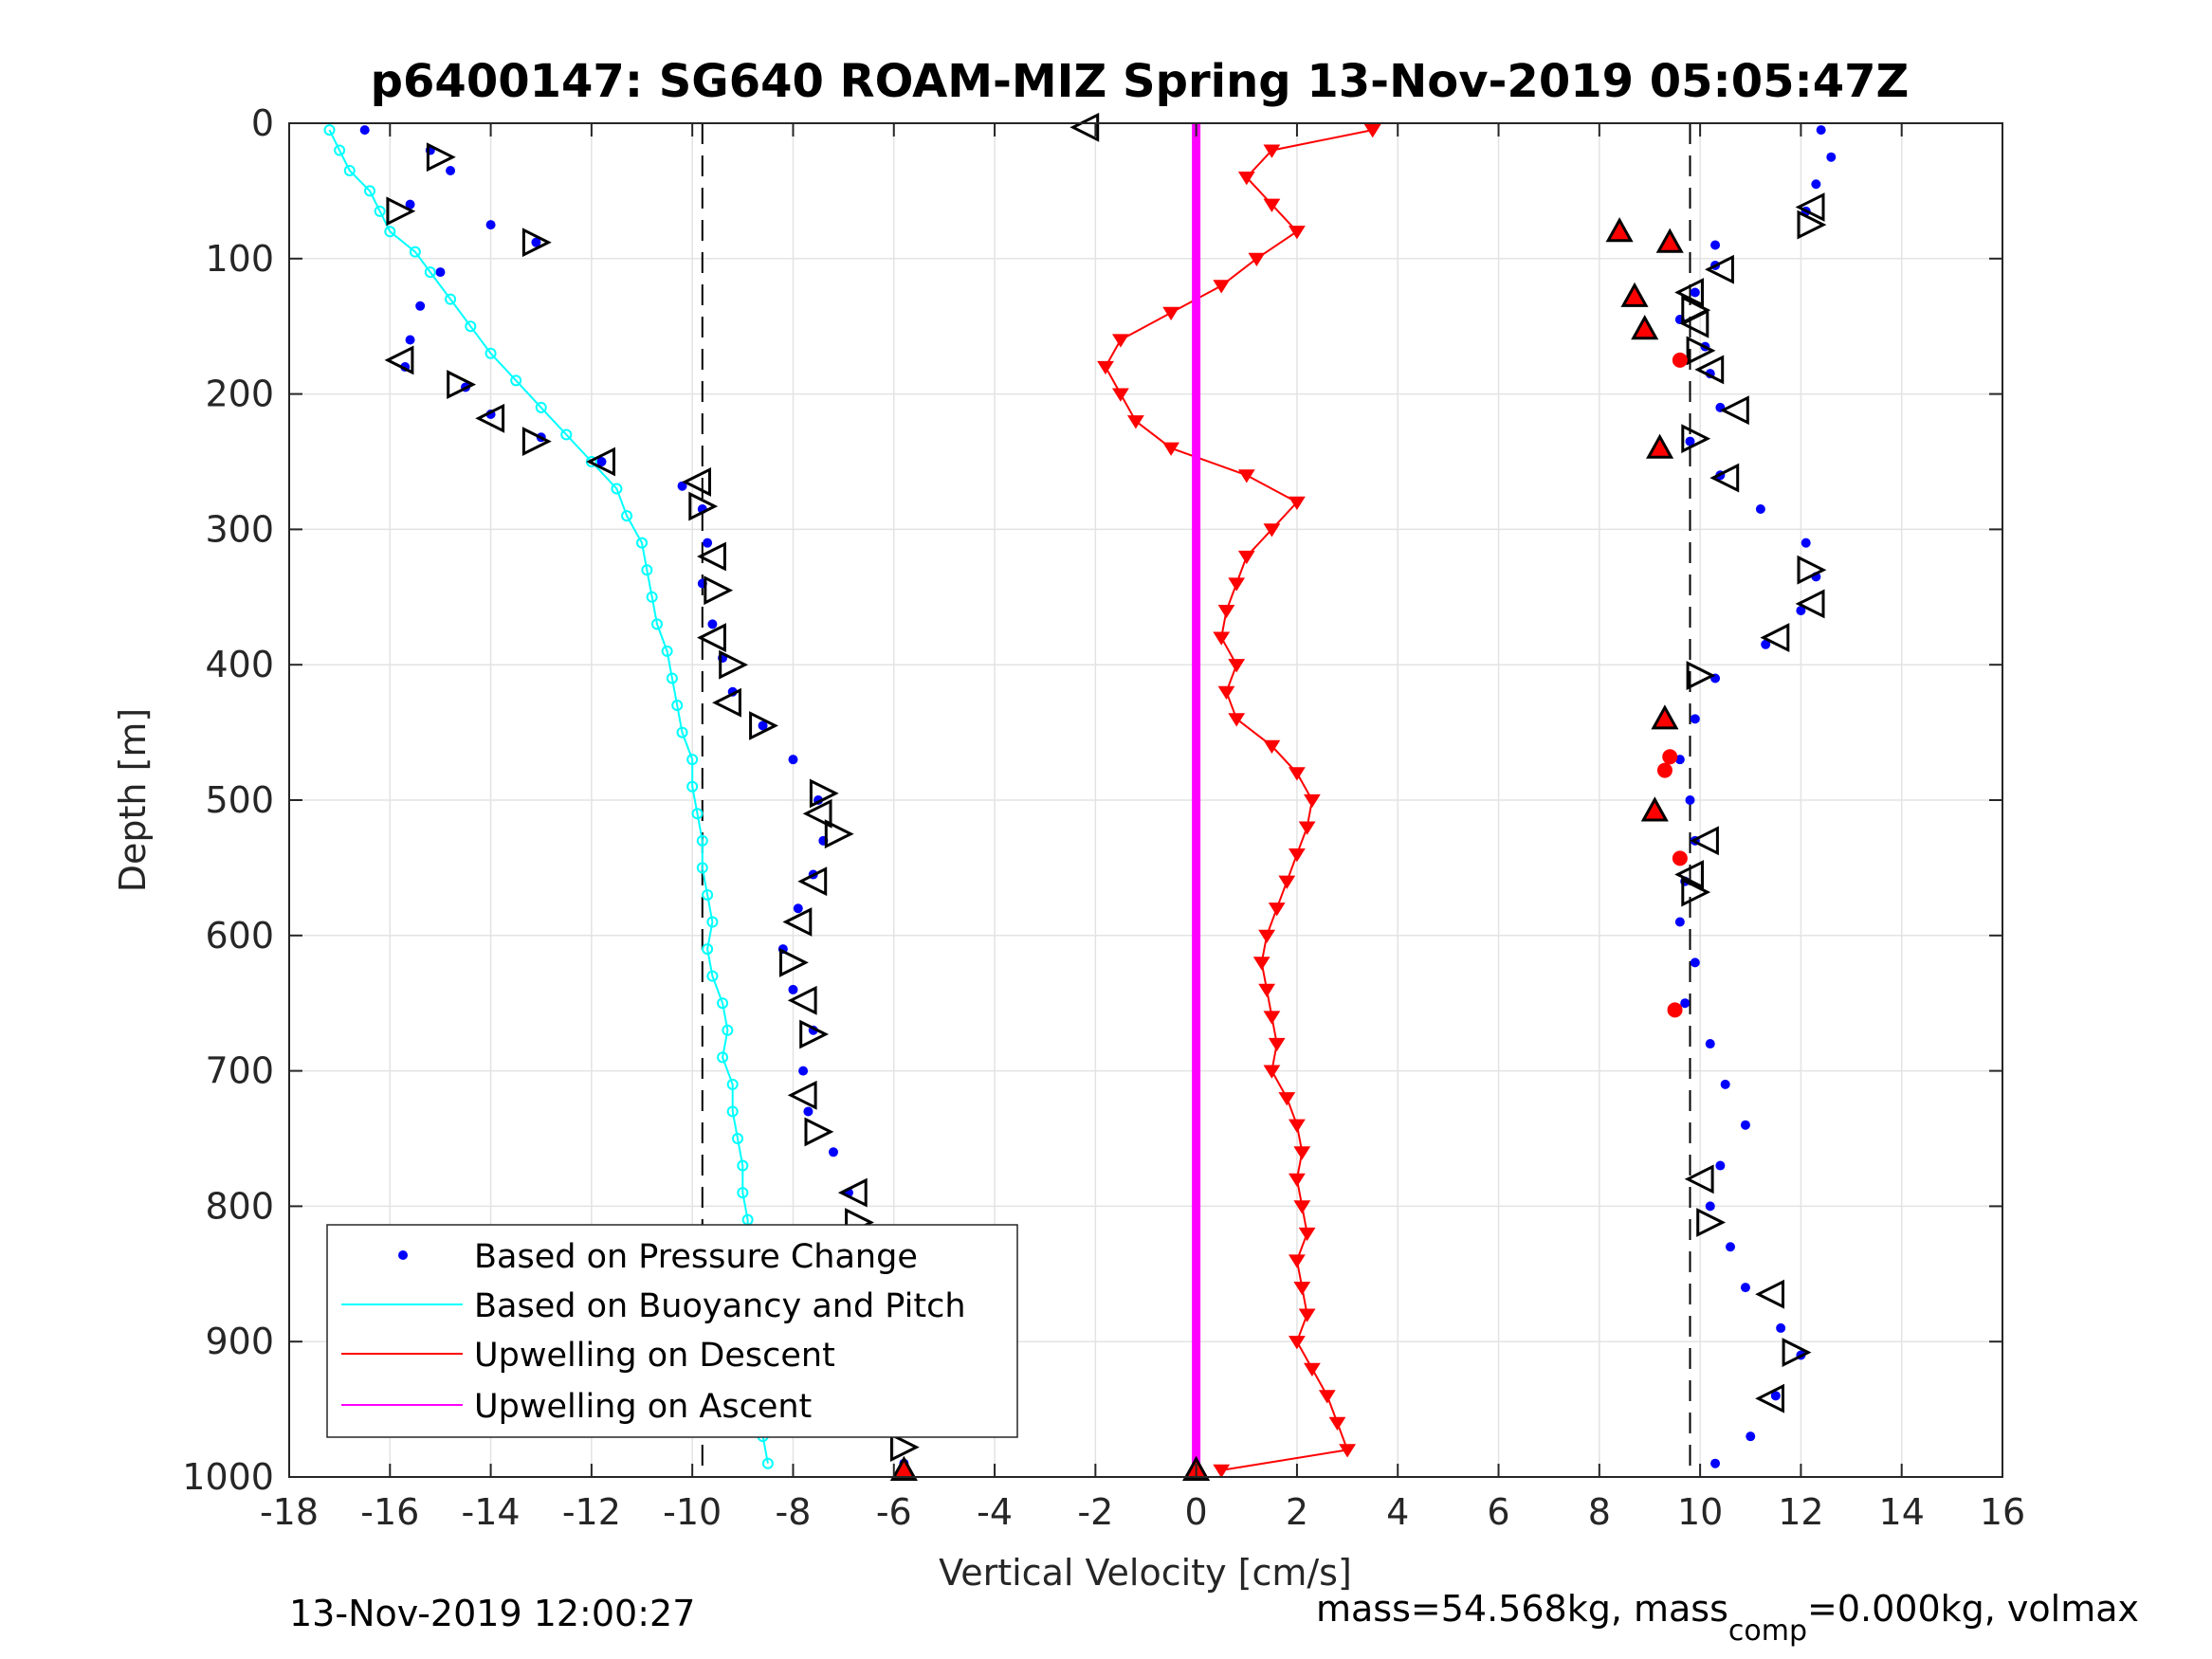  Describe the element at coordinates (591, 1512) in the screenshot. I see `x-tick-label: -12` at that location.